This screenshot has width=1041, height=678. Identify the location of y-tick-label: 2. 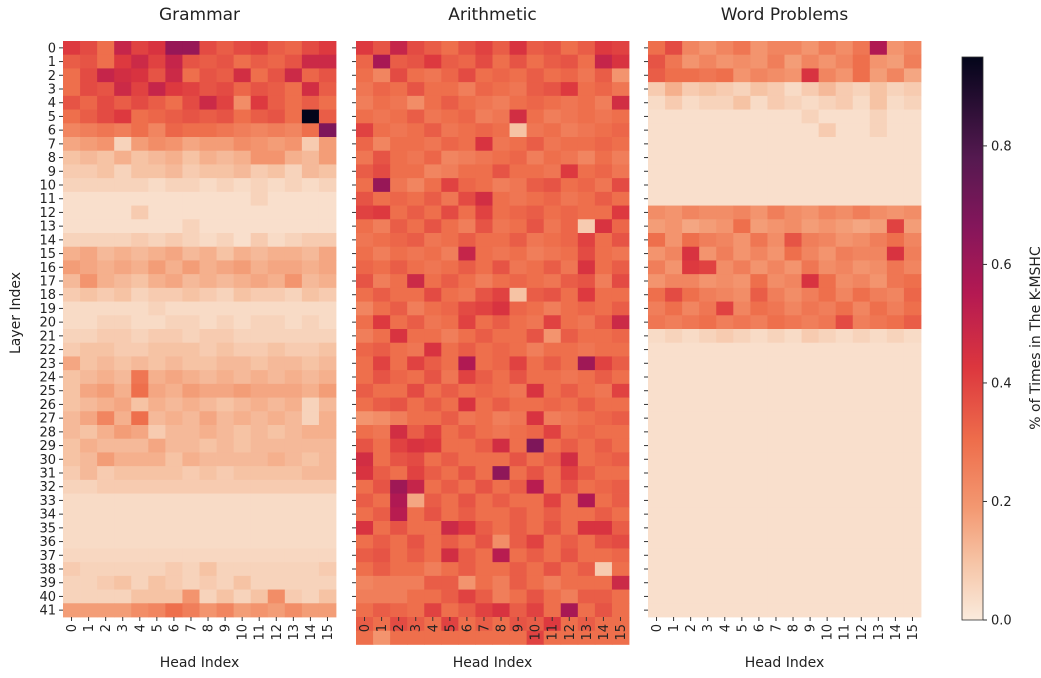
(52, 76).